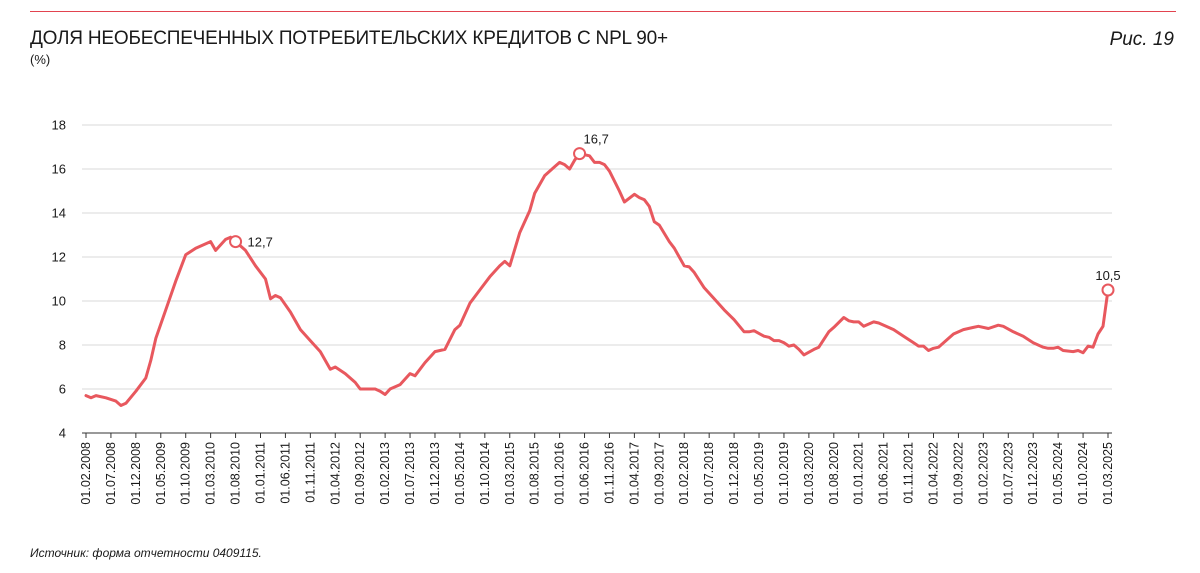 The width and height of the screenshot is (1200, 573). What do you see at coordinates (759, 473) in the screenshot?
I see `x-tick-label: 01.05.2019` at bounding box center [759, 473].